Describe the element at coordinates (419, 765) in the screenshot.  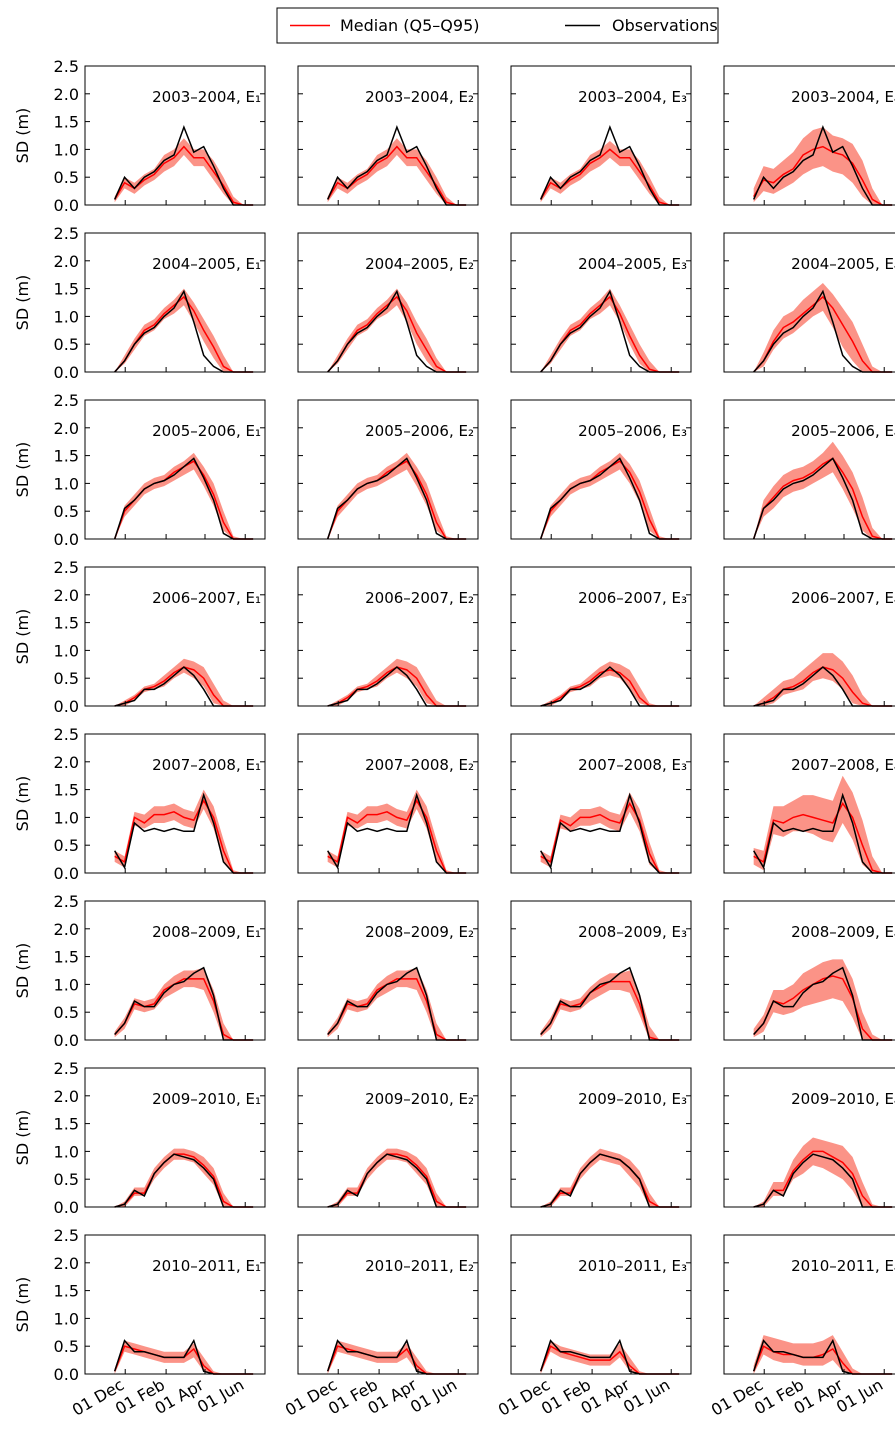
I see `panel-title: 2007–2008, E₂` at that location.